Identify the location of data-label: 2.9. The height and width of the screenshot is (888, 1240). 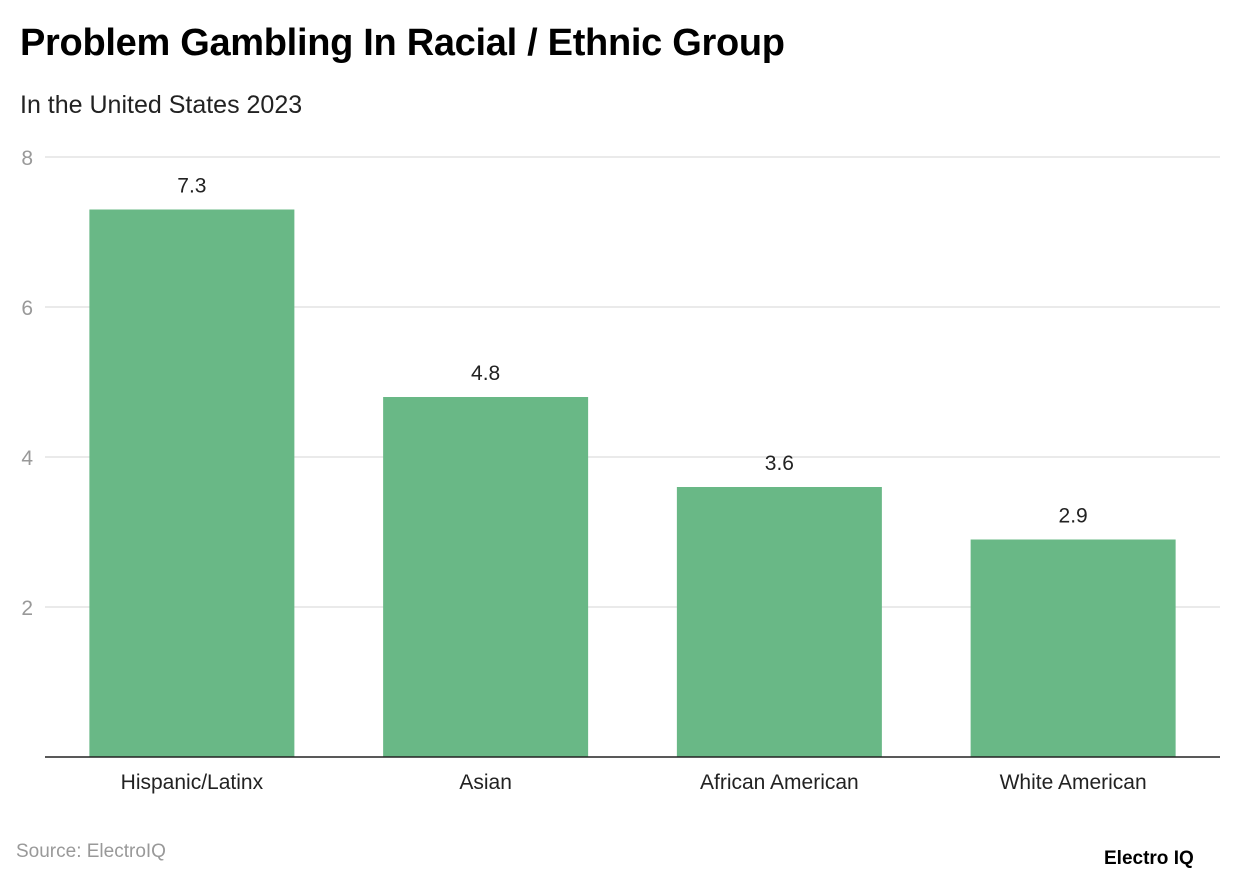
(1073, 516).